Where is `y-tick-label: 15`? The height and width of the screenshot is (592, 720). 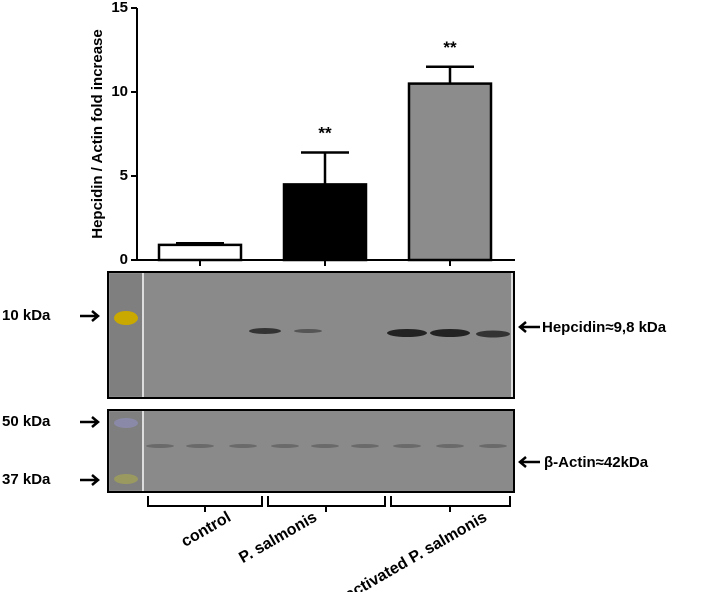
y-tick-label: 15 is located at coordinates (119, 8).